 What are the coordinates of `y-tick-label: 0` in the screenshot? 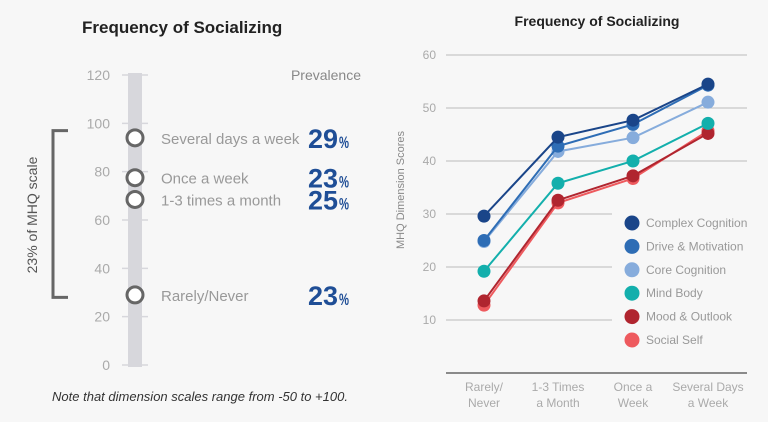 It's located at (106, 365).